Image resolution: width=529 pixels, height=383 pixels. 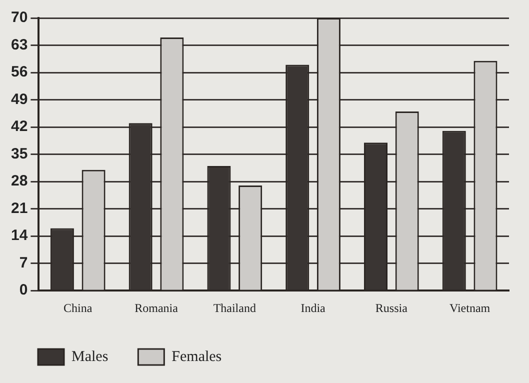 I want to click on x-tick-label: India, so click(x=313, y=307).